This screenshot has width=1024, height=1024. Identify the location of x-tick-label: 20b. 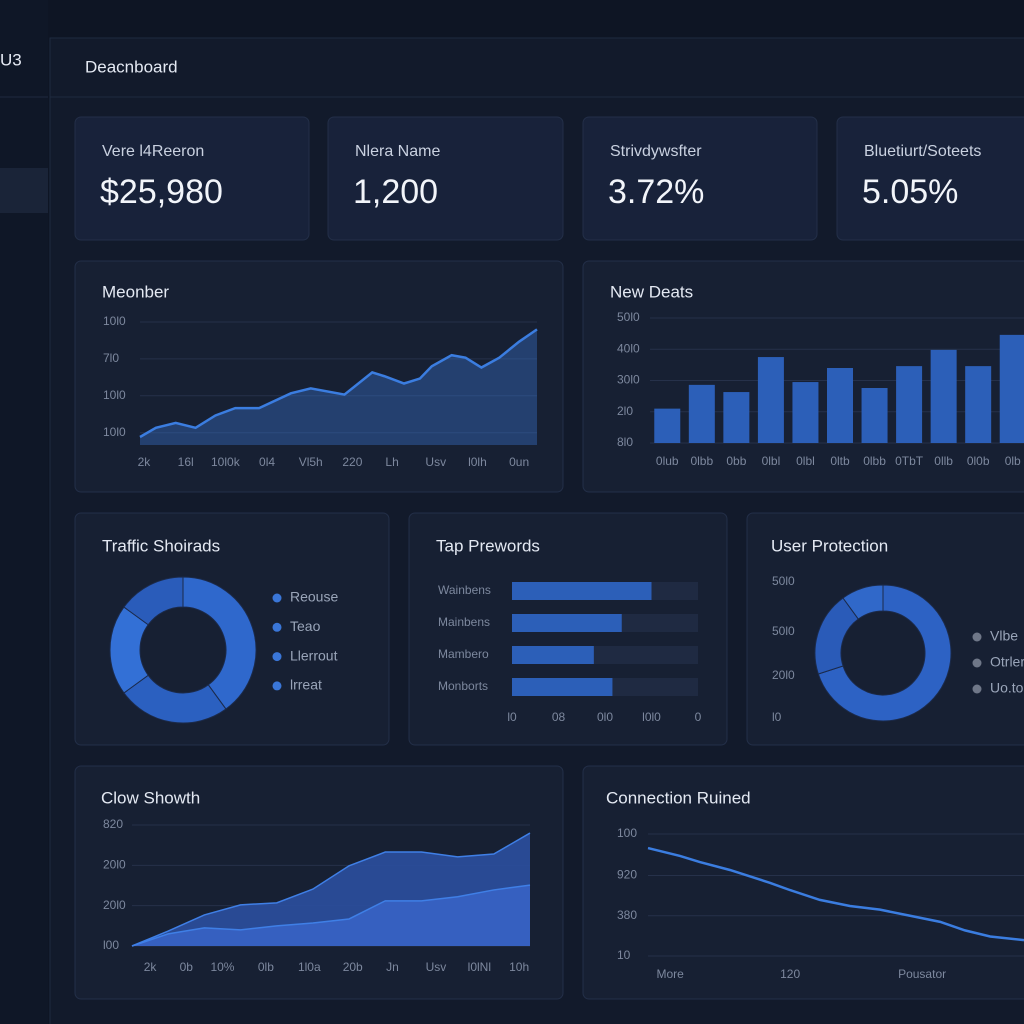
(353, 967).